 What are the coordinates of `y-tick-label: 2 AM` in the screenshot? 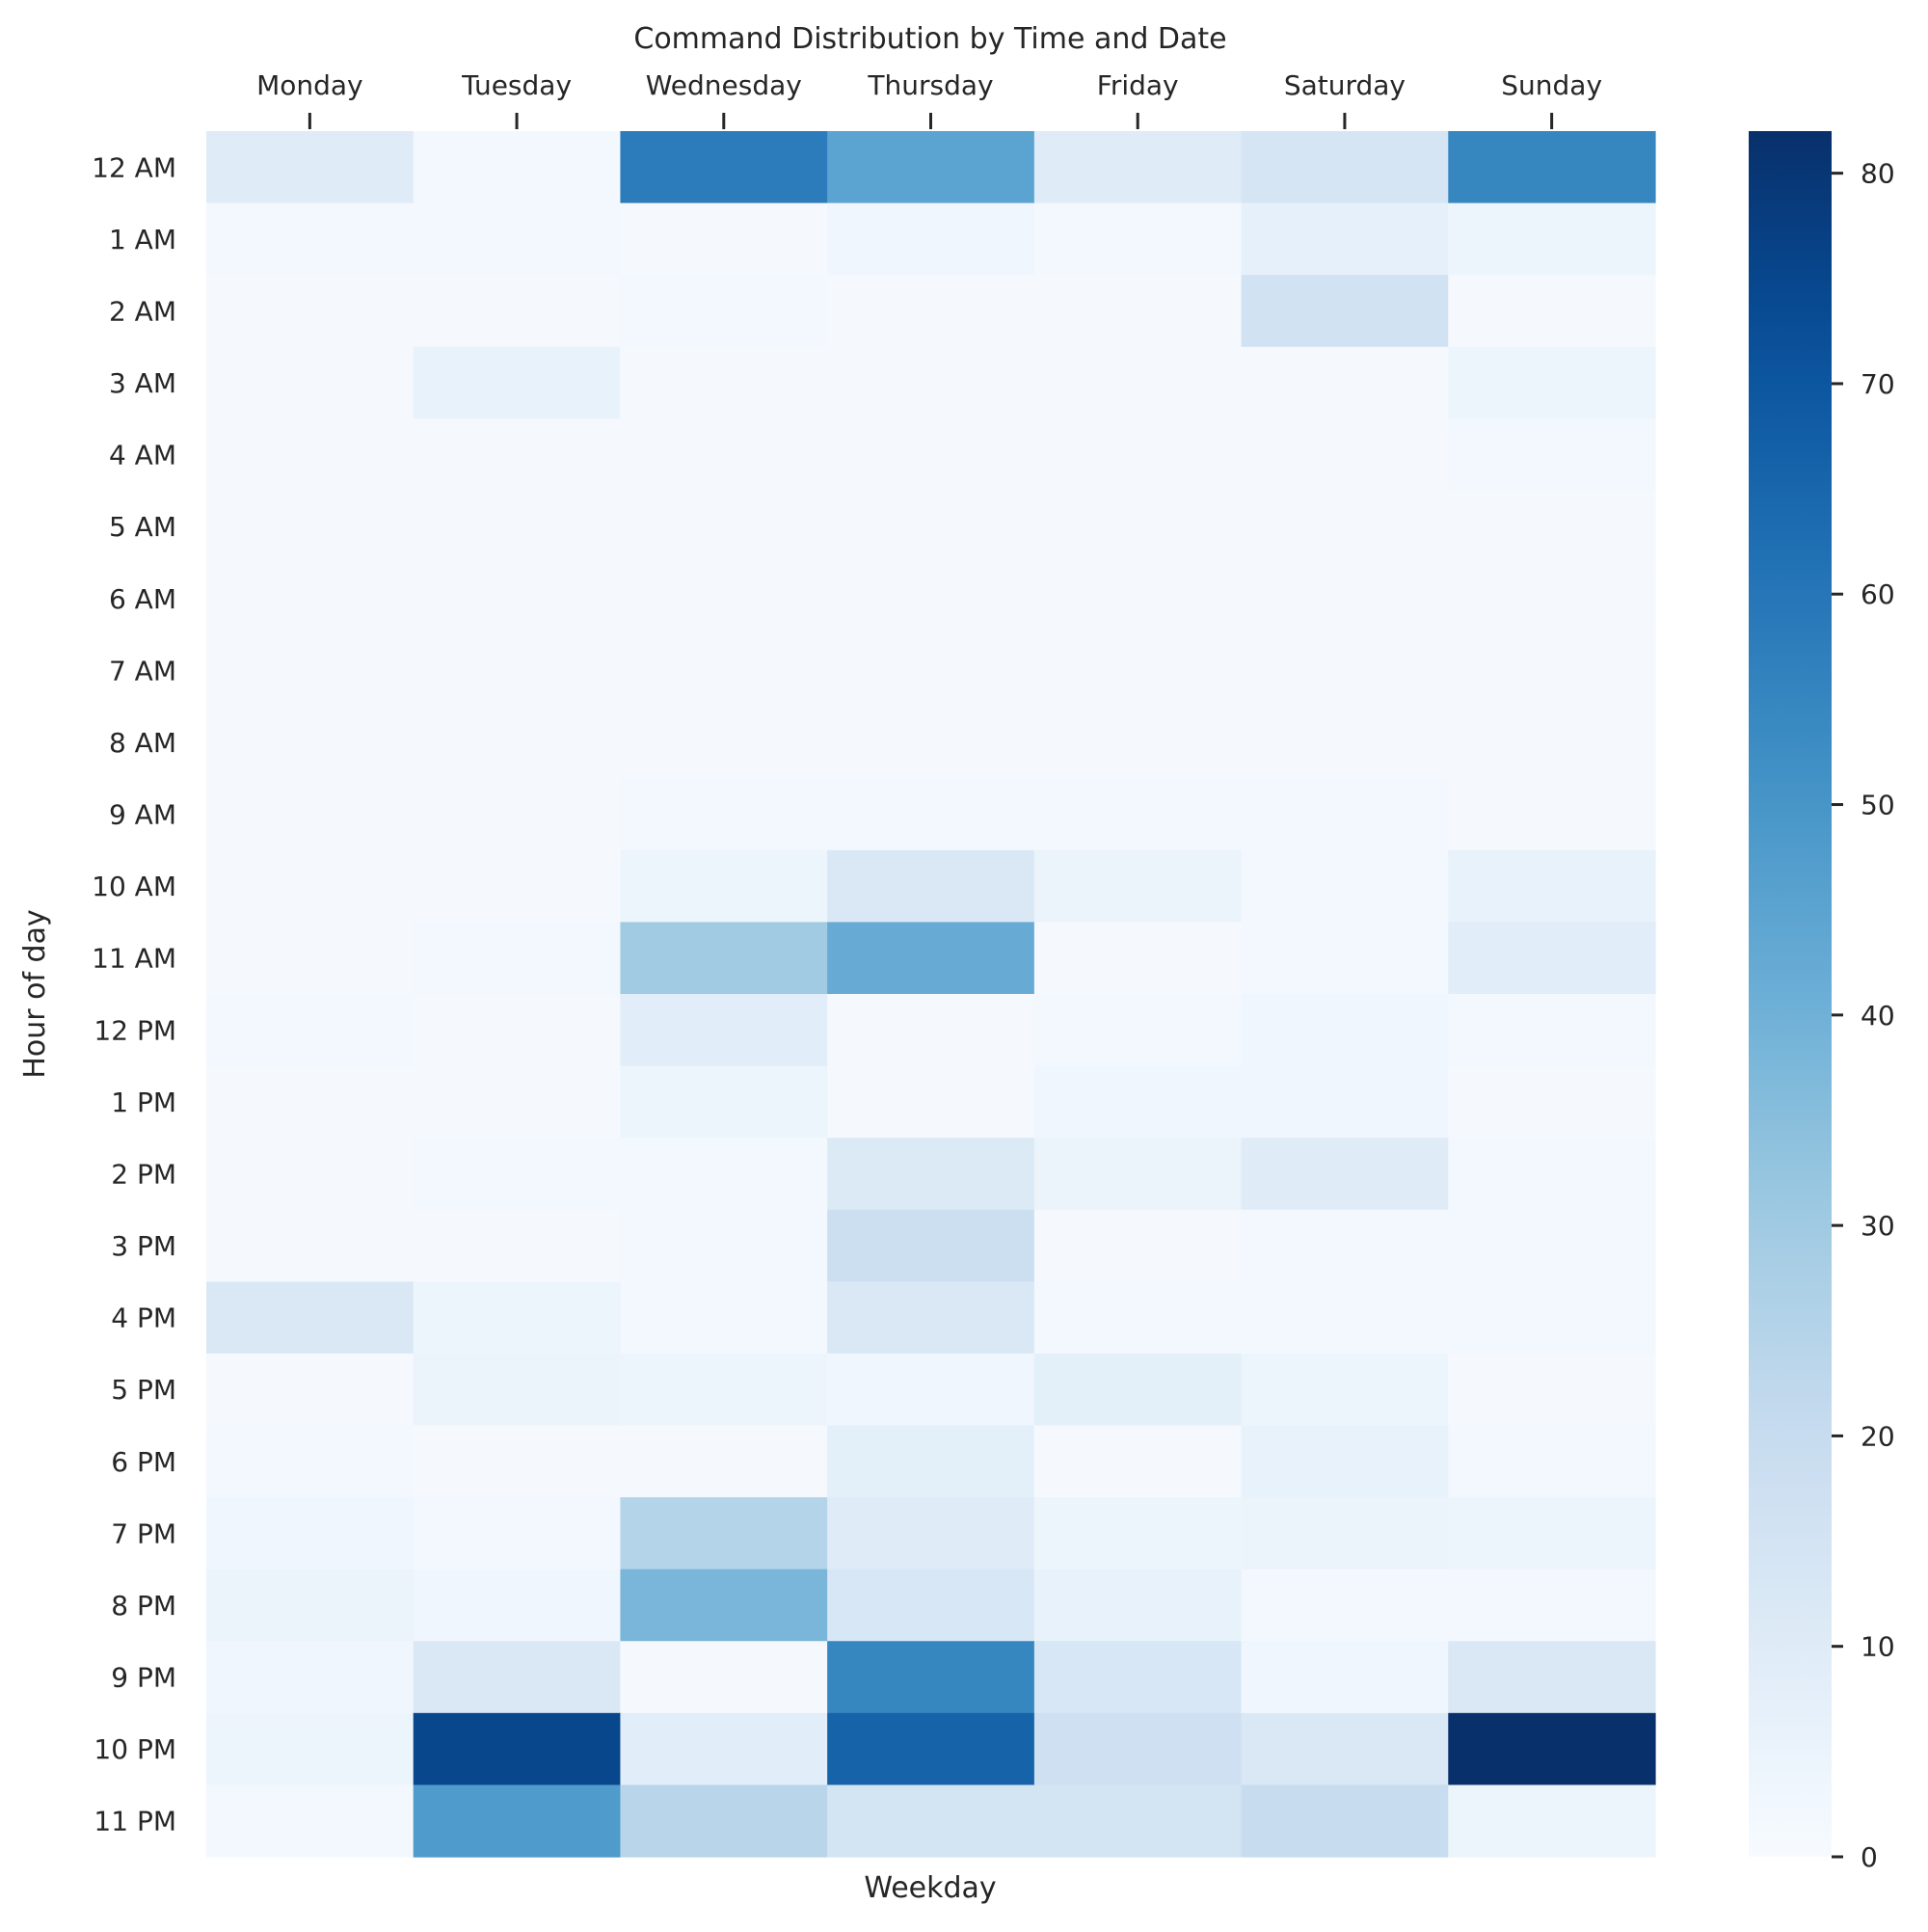 It's located at (142, 311).